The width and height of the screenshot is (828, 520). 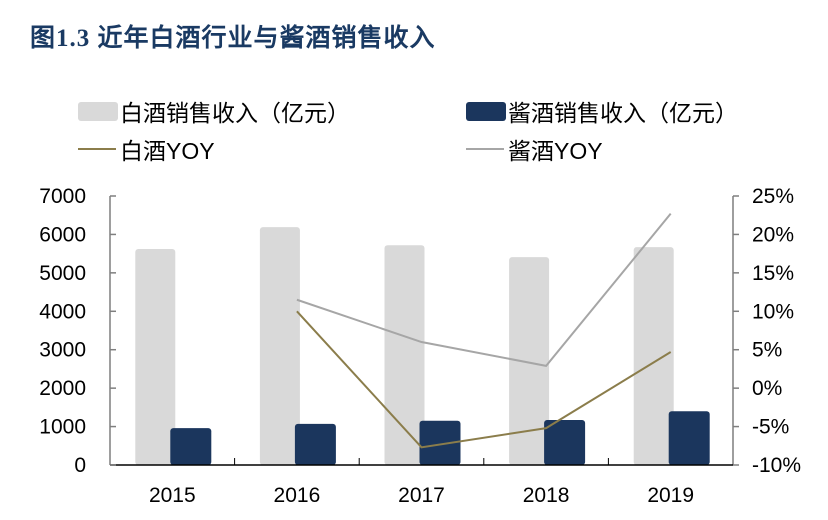 What do you see at coordinates (484, 290) in the screenshot?
I see `line-jiangjiu-yoy` at bounding box center [484, 290].